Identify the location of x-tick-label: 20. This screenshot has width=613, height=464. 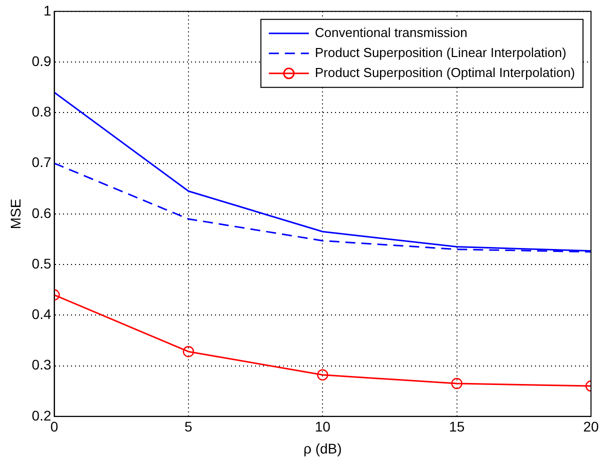
(591, 426).